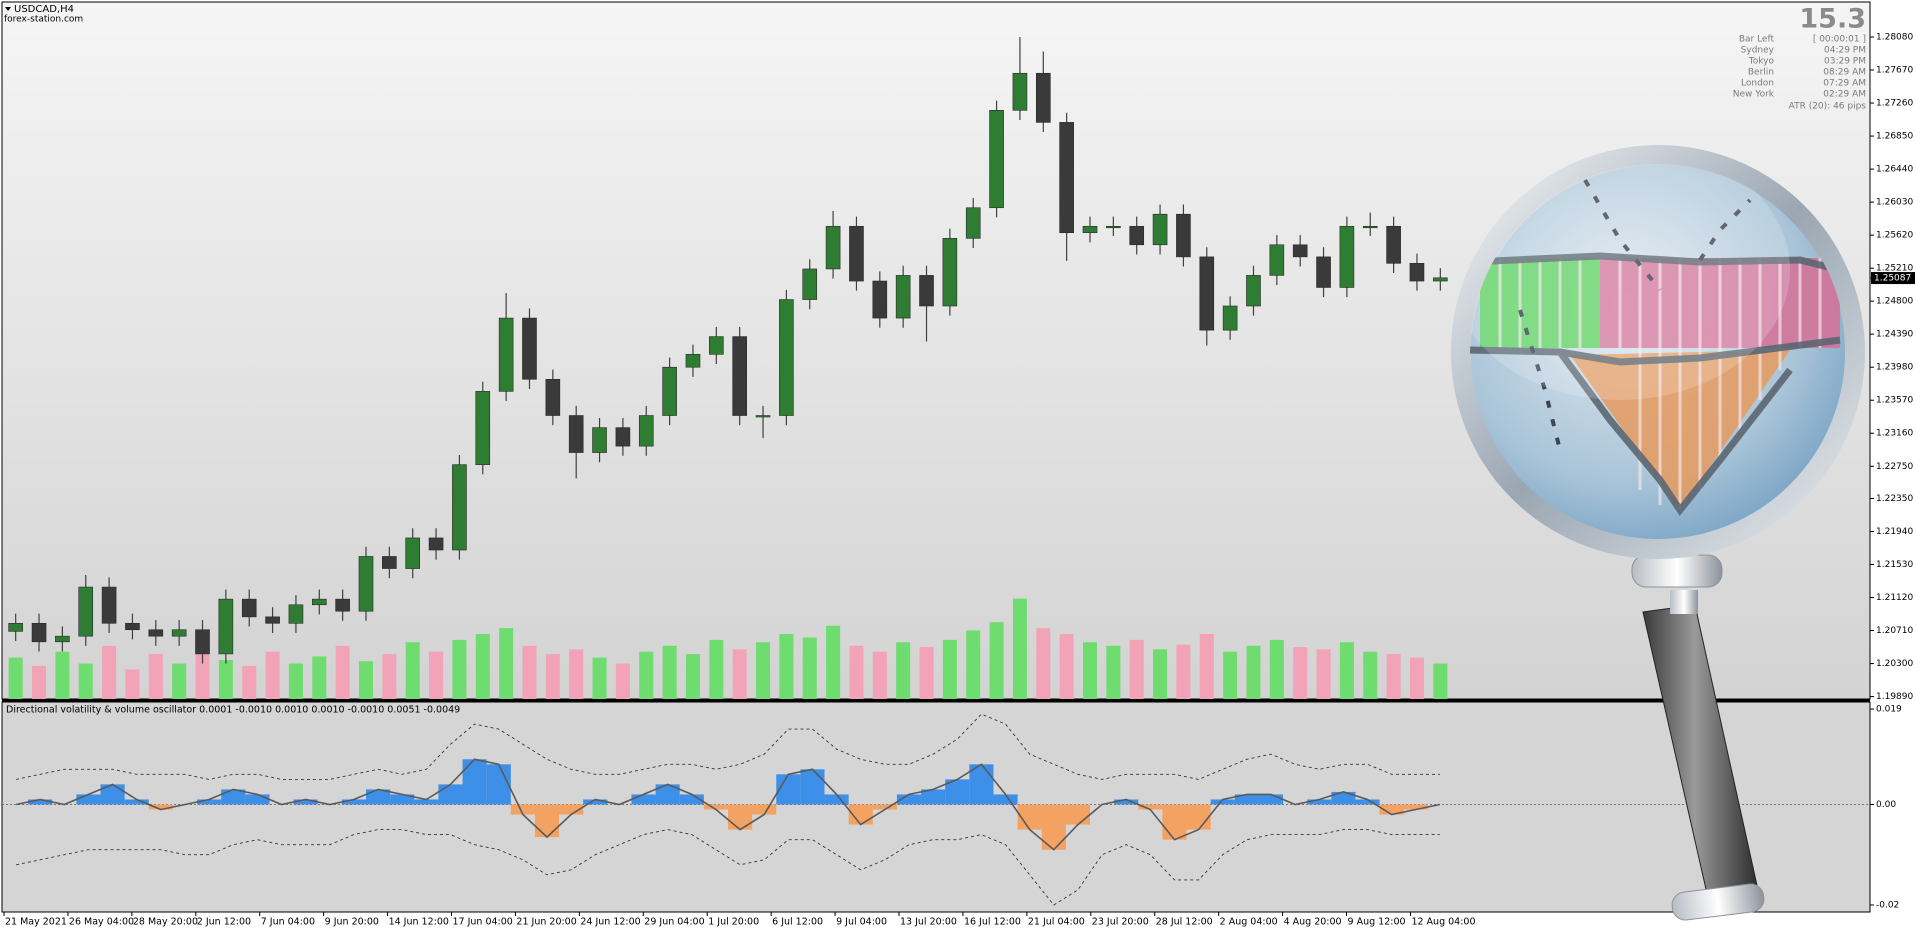 This screenshot has width=1916, height=933. Describe the element at coordinates (1120, 922) in the screenshot. I see `x-tick-label: 23 Jul 20:00` at that location.